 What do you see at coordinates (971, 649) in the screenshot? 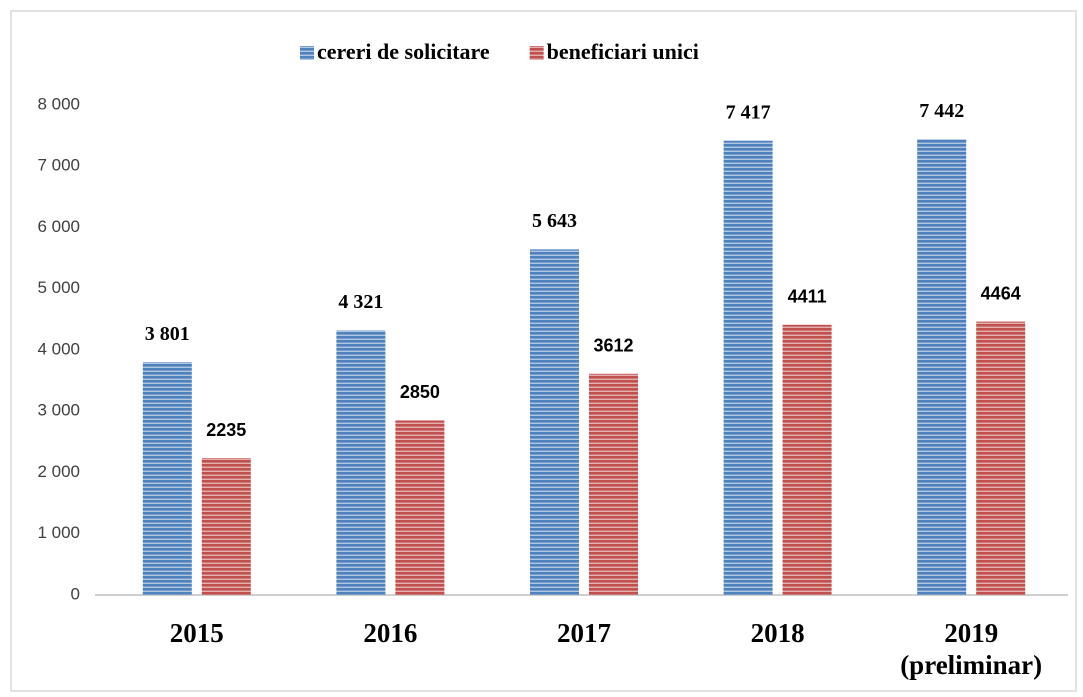
I see `x-tick-label: 2019 (preliminar)` at bounding box center [971, 649].